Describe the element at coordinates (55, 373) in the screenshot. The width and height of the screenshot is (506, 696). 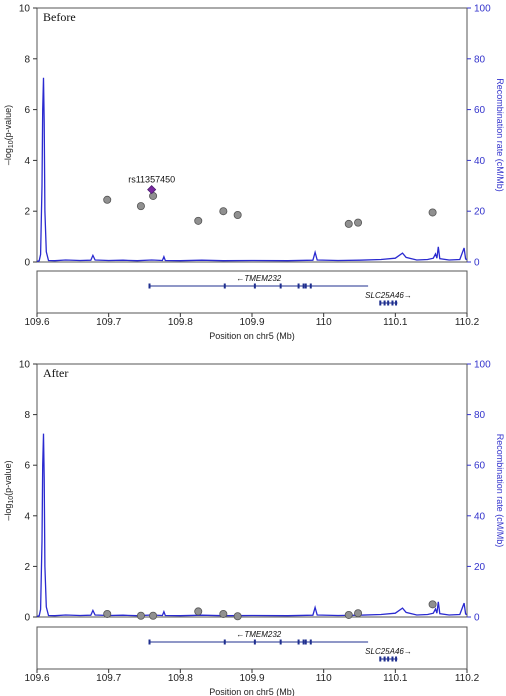
I see `panel-title: After` at that location.